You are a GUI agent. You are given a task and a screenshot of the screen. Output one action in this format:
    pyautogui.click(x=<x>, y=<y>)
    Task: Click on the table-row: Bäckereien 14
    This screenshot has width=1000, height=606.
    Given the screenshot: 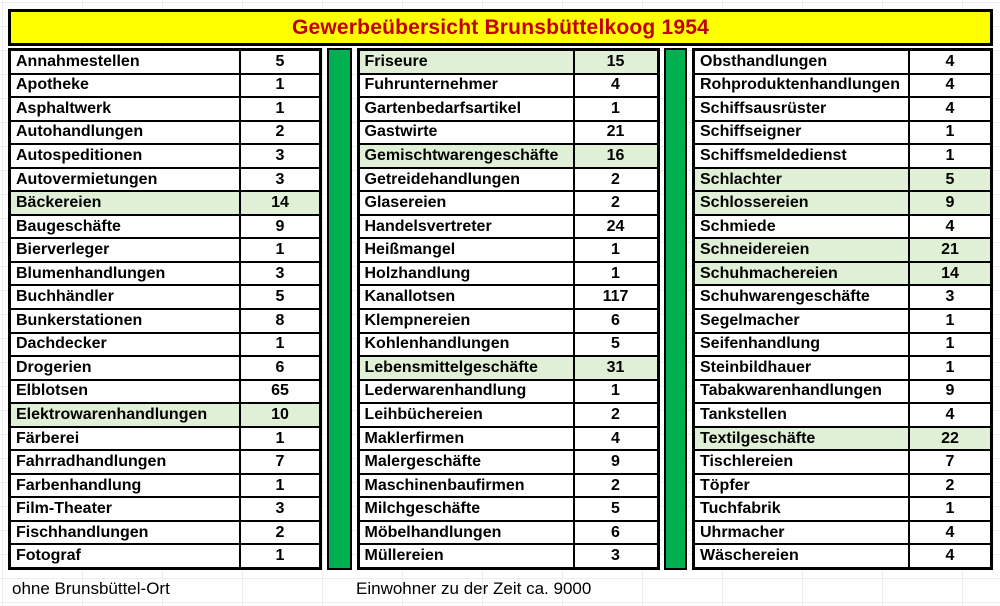 What is the action you would take?
    pyautogui.click(x=165, y=204)
    